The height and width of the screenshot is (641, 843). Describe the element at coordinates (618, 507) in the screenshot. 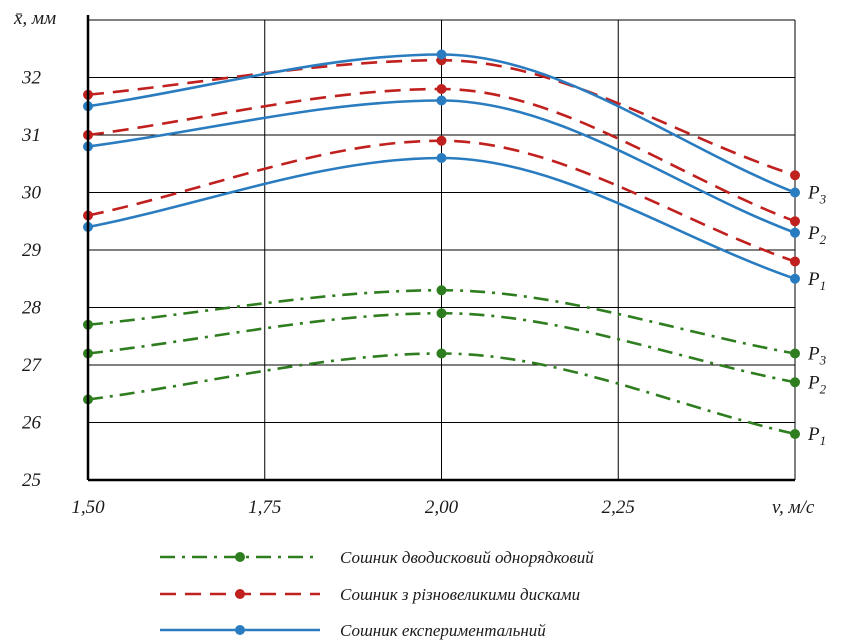

I see `x-tick-label: 2,25` at that location.